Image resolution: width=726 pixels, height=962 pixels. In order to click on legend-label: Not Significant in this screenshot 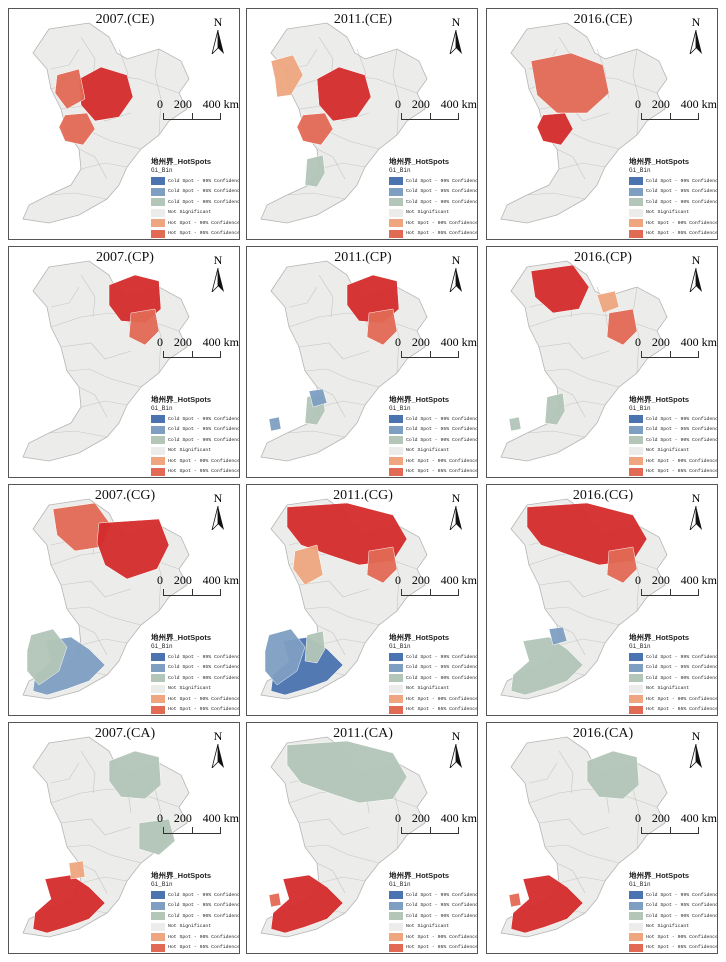, I will do `click(428, 689)`.